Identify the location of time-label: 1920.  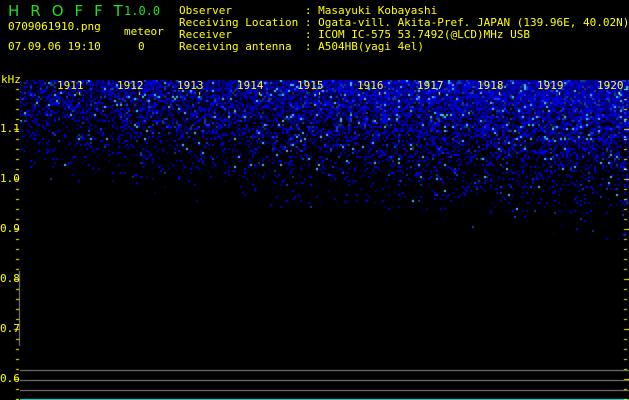
(610, 85).